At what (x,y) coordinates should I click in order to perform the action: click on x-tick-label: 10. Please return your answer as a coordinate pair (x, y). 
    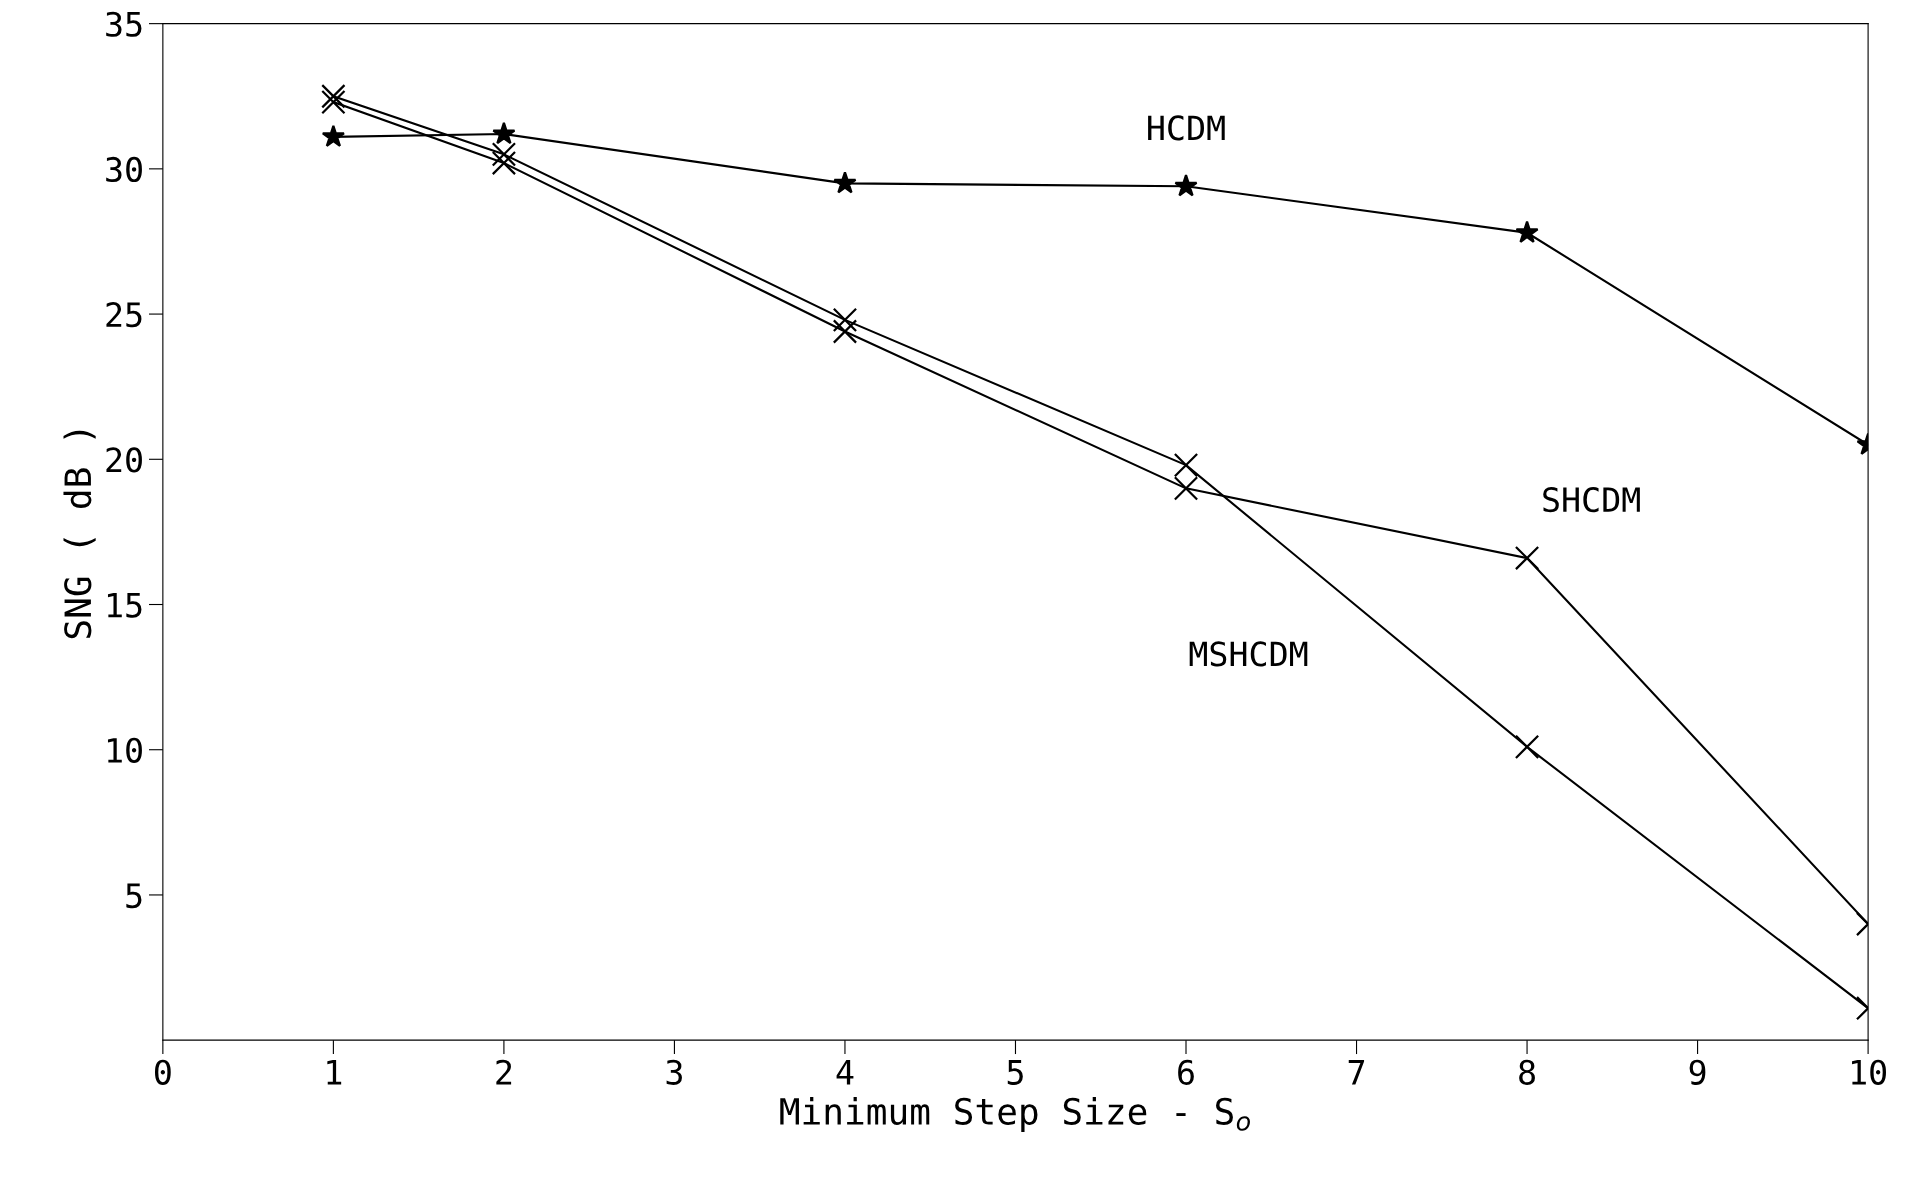
    Looking at the image, I should click on (1869, 1072).